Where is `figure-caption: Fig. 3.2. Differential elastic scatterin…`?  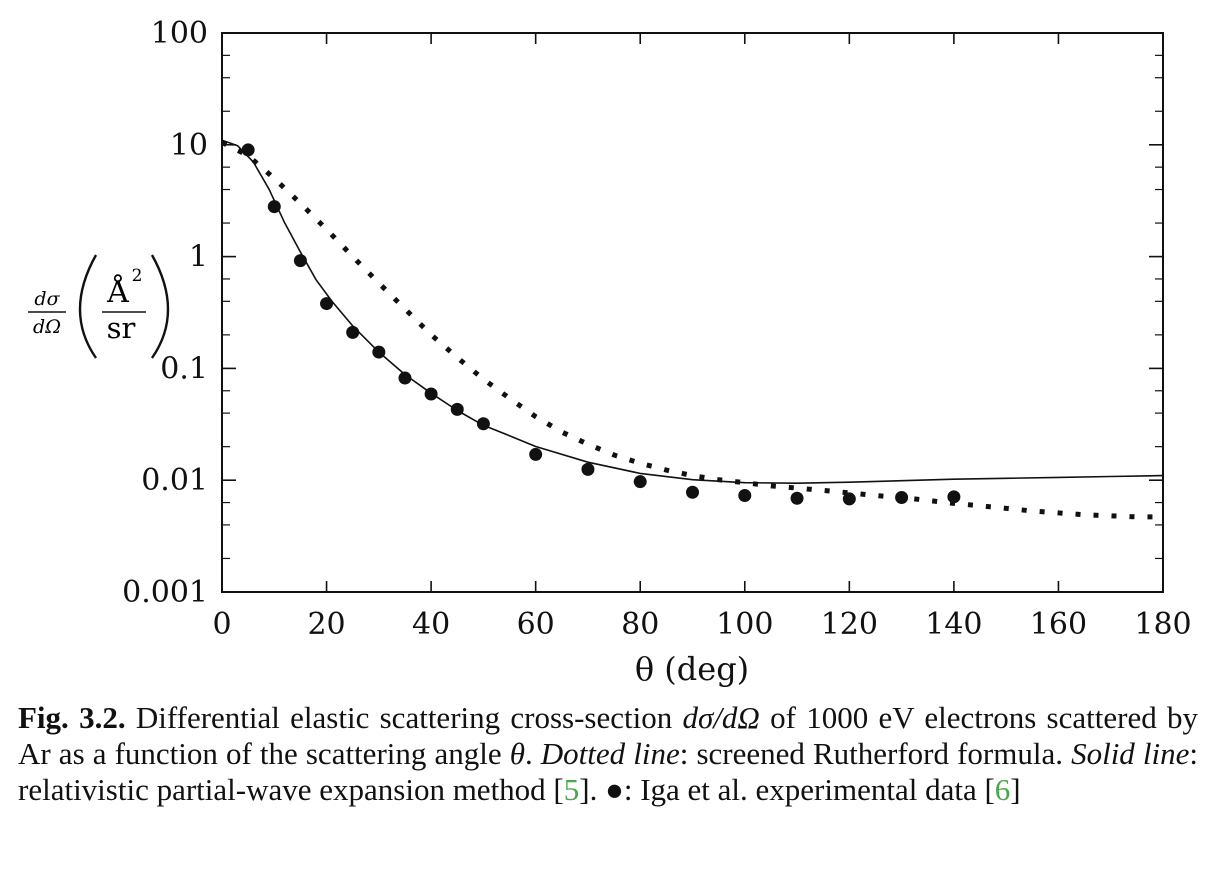 figure-caption: Fig. 3.2. Differential elastic scatterin… is located at coordinates (608, 754).